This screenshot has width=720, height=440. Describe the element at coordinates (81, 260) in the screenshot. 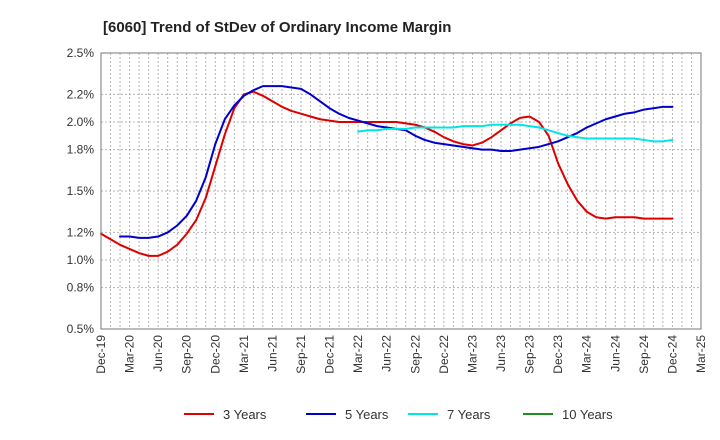

I see `y-tick-label: 1.0%` at that location.